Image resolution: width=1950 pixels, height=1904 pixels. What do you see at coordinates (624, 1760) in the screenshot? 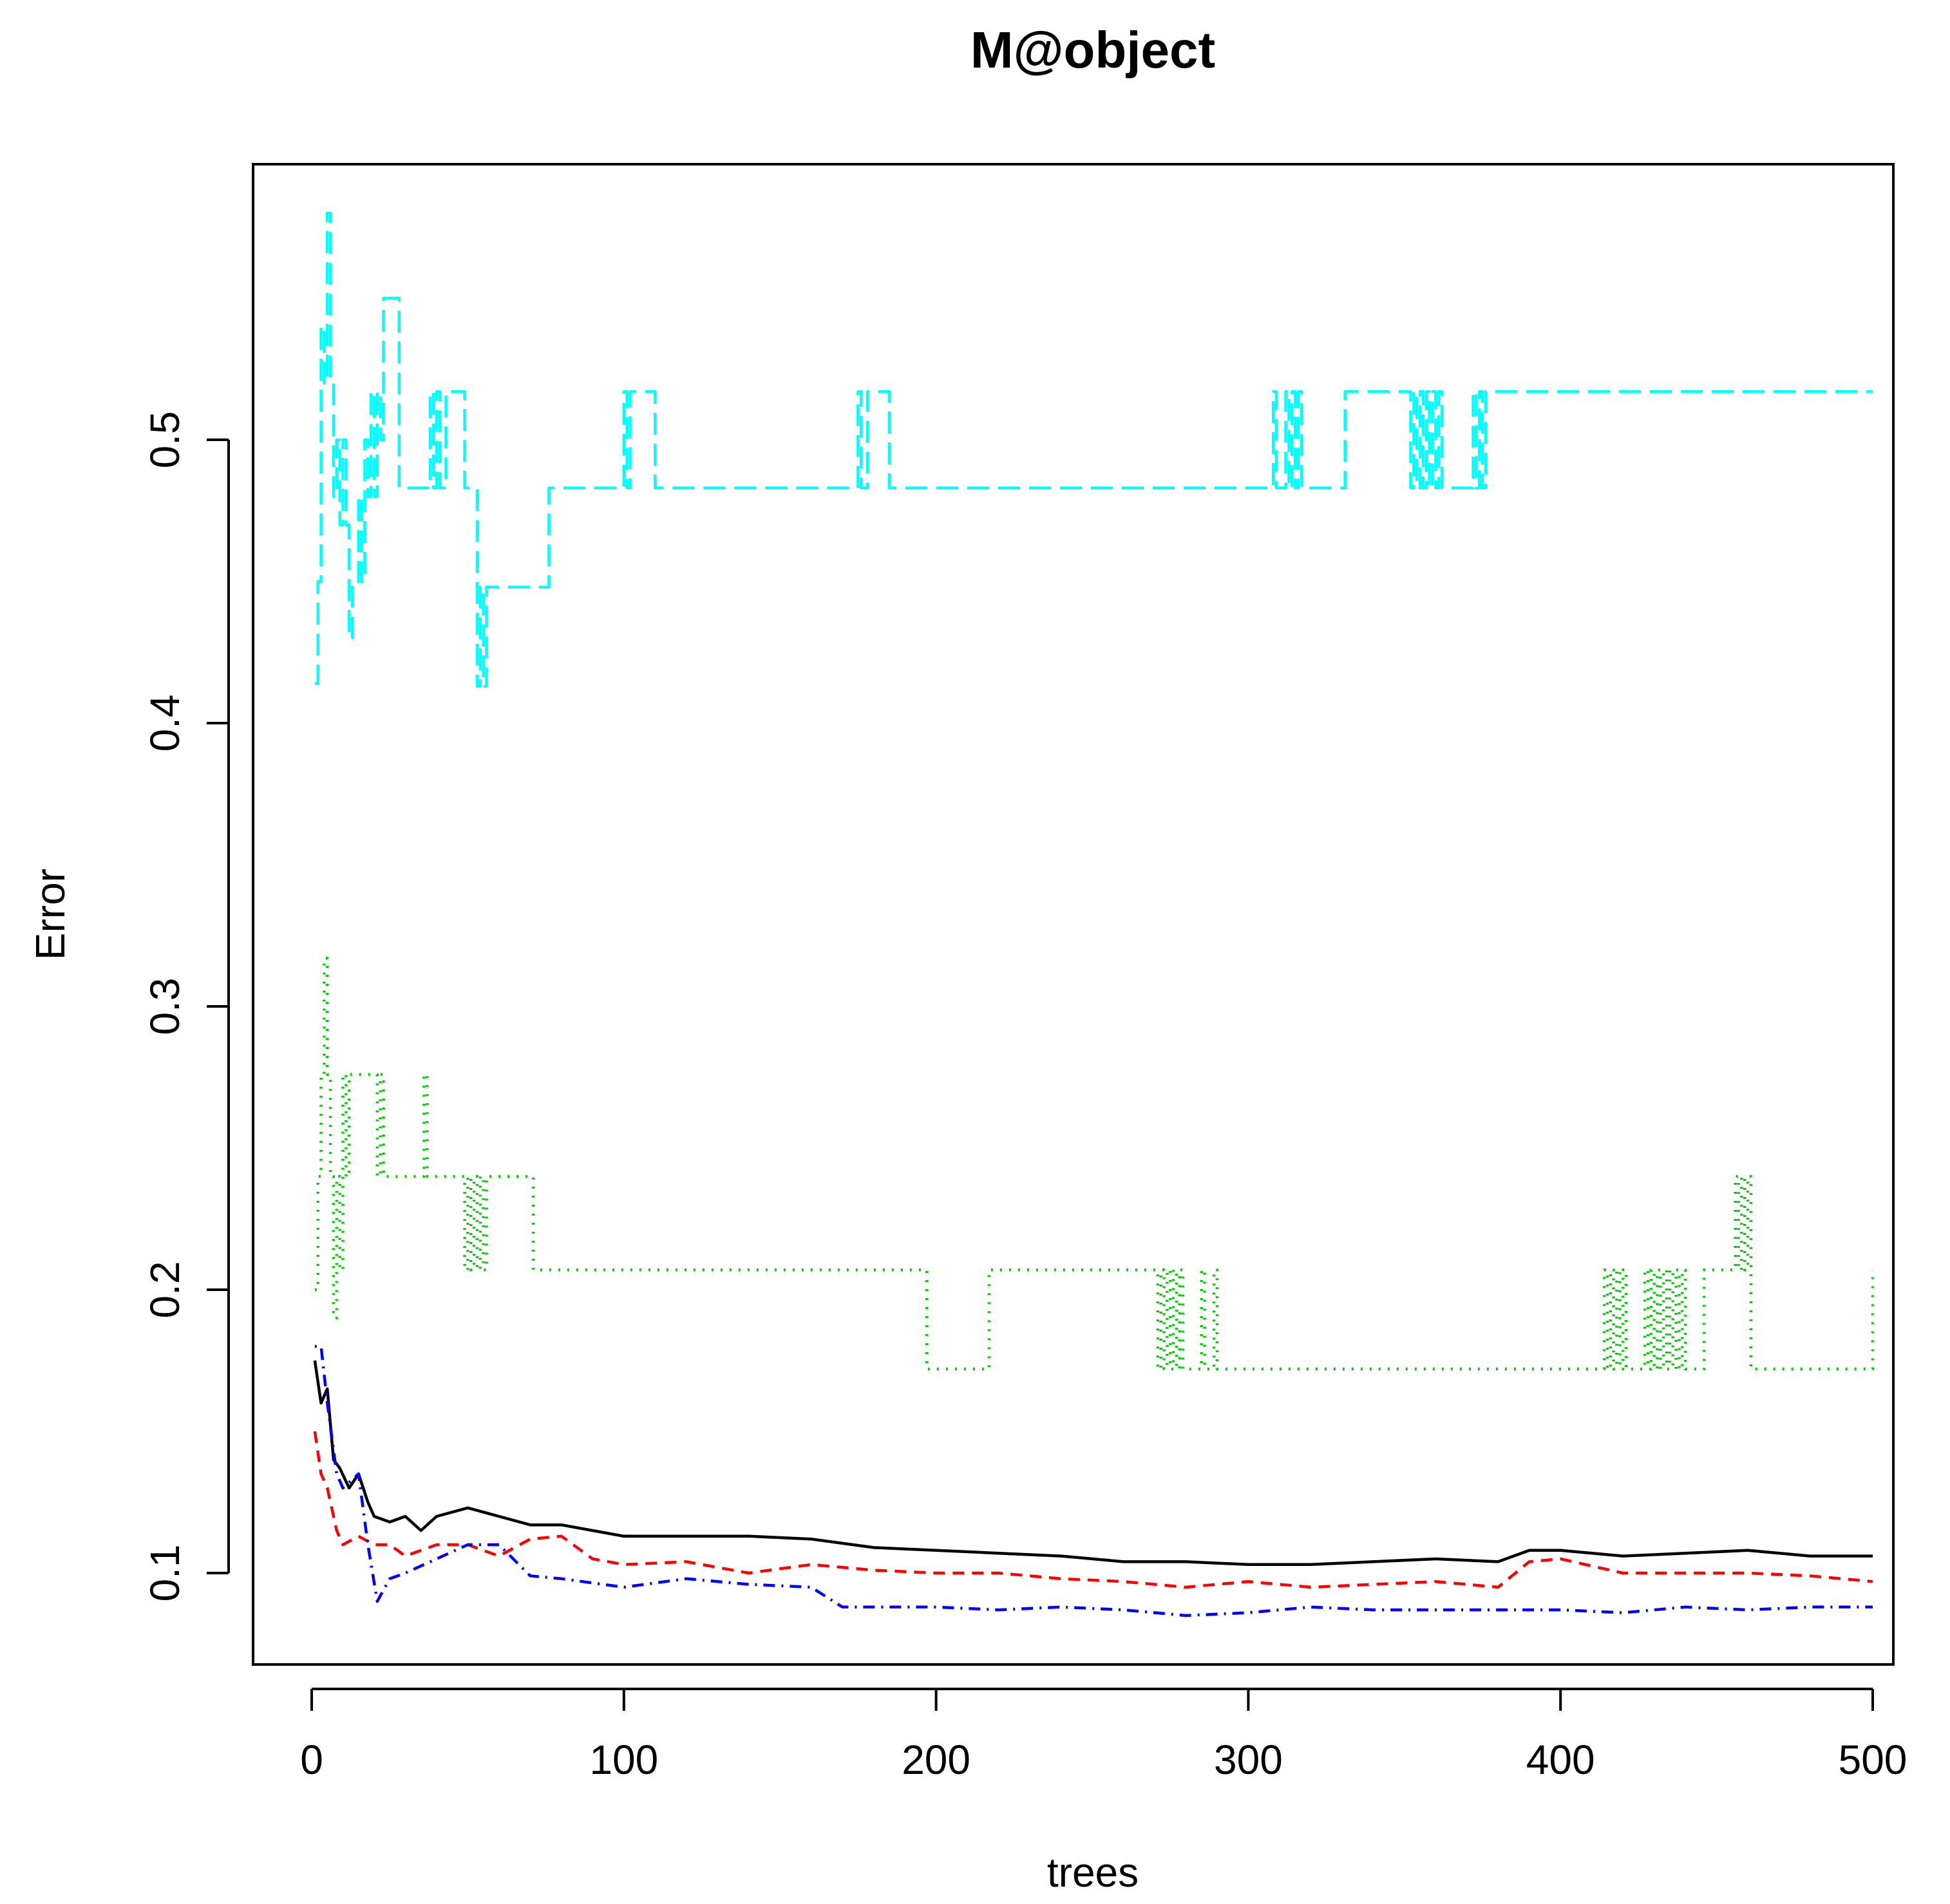
I see `x-tick-label: 100` at bounding box center [624, 1760].